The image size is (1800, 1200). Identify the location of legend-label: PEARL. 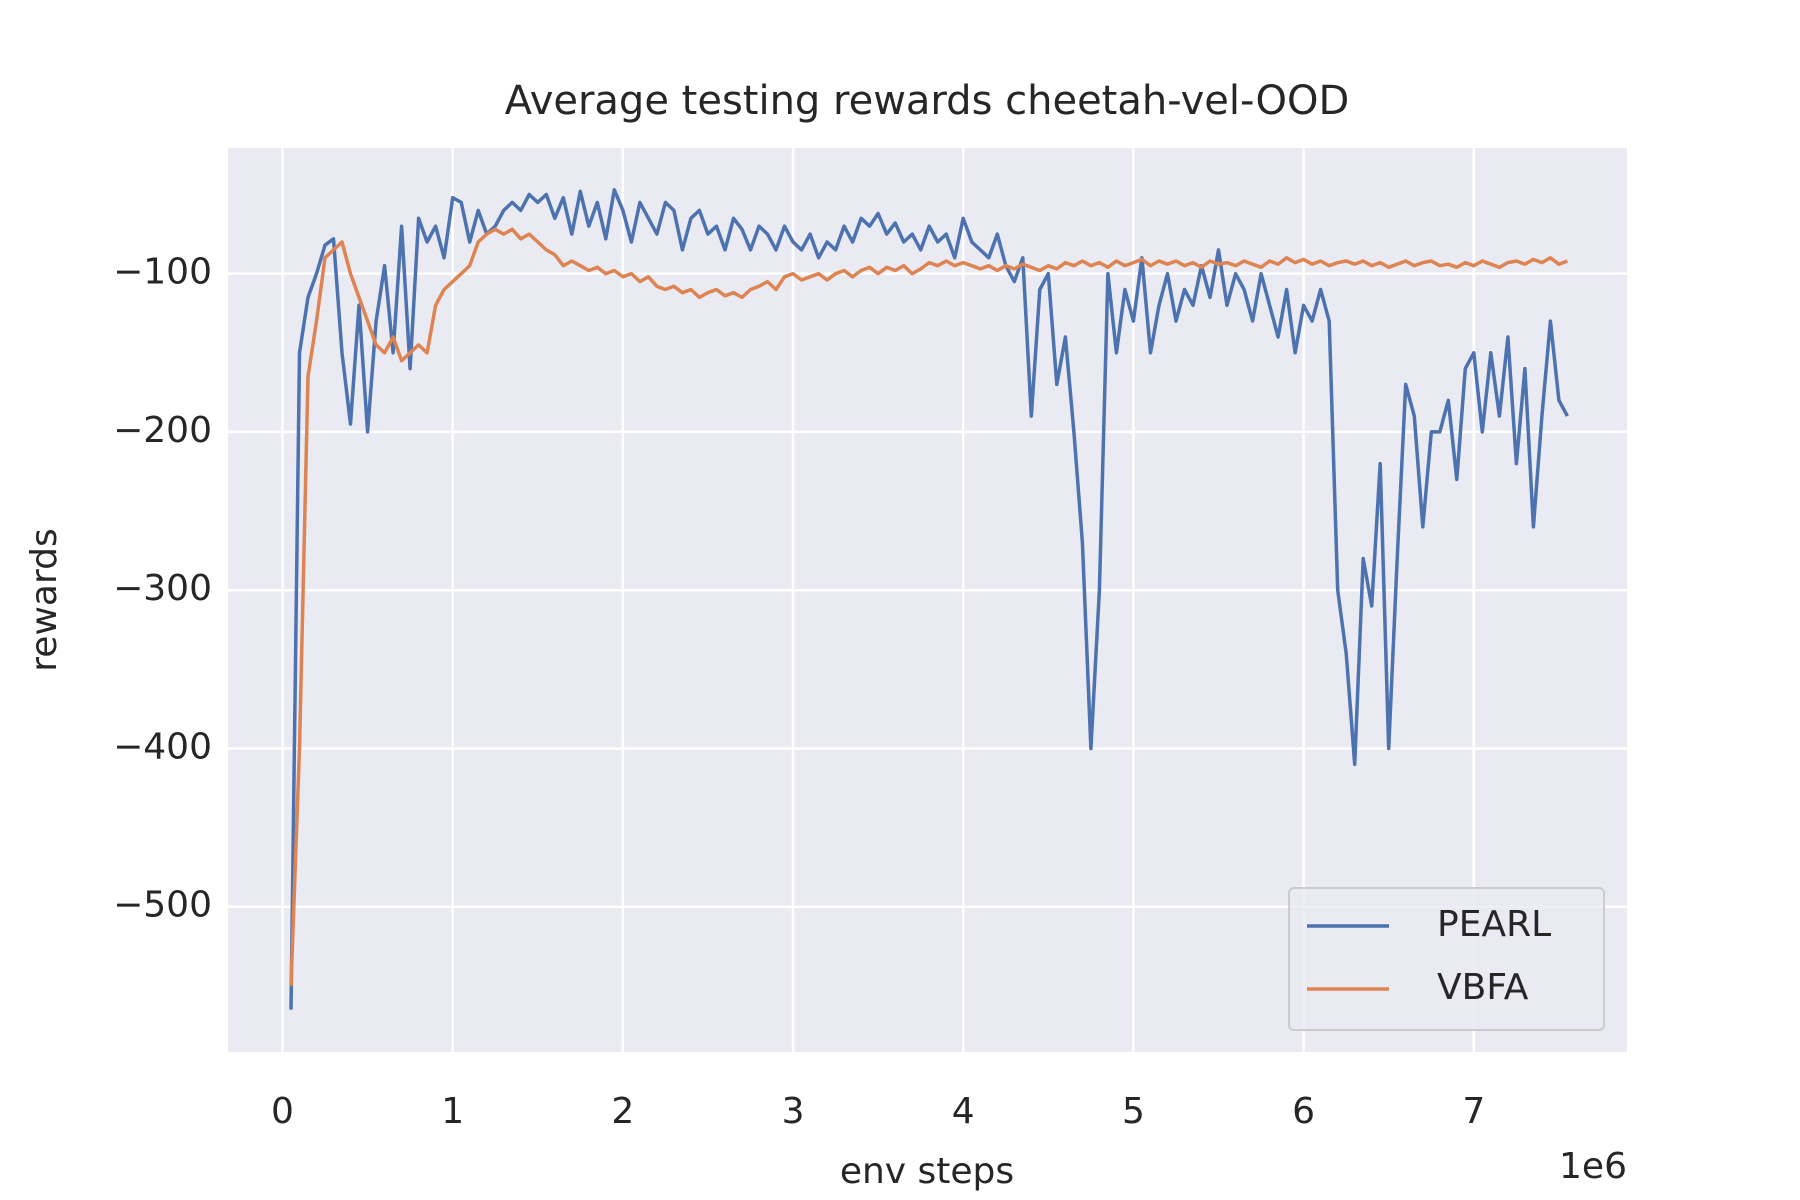
(1494, 924).